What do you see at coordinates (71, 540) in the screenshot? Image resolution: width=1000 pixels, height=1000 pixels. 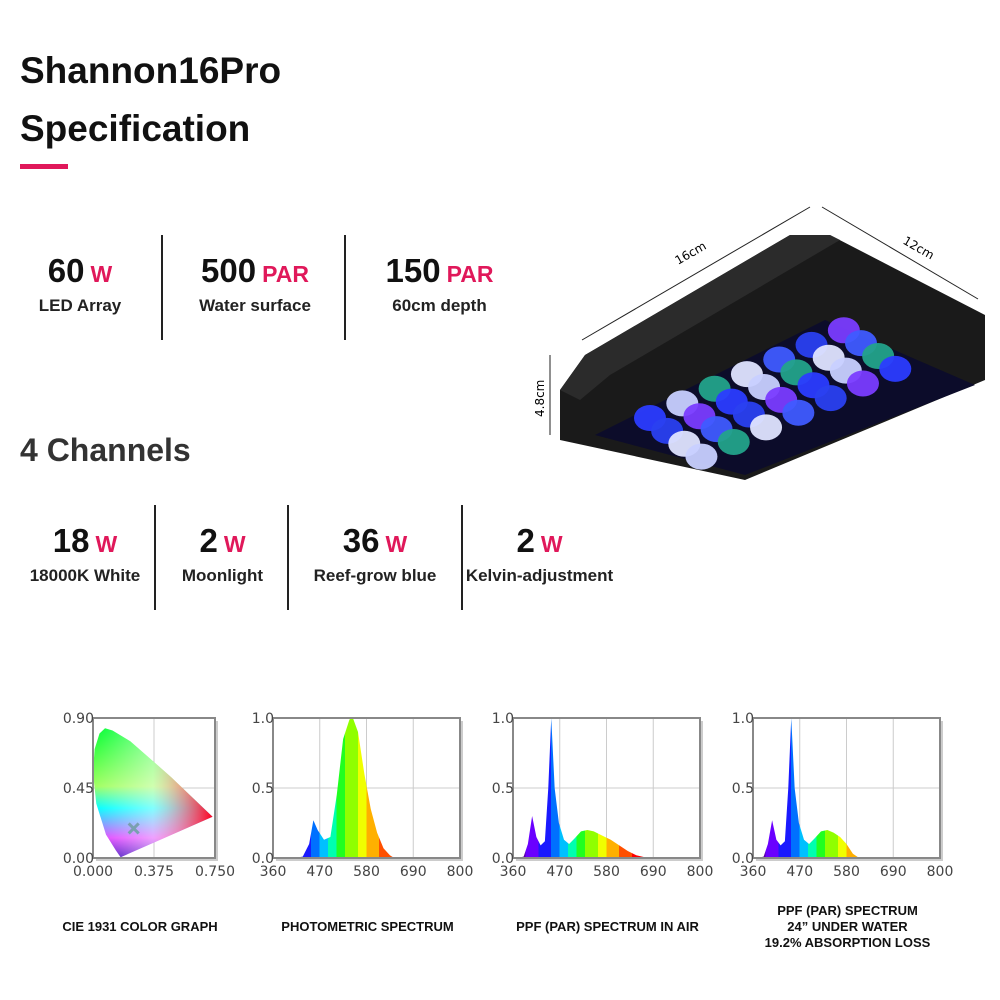 I see `channel-value: 18` at bounding box center [71, 540].